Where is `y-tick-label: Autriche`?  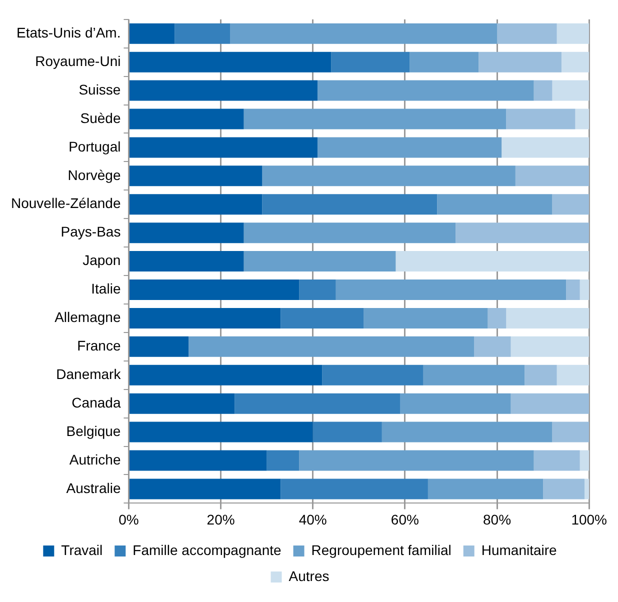 y-tick-label: Autriche is located at coordinates (95, 459).